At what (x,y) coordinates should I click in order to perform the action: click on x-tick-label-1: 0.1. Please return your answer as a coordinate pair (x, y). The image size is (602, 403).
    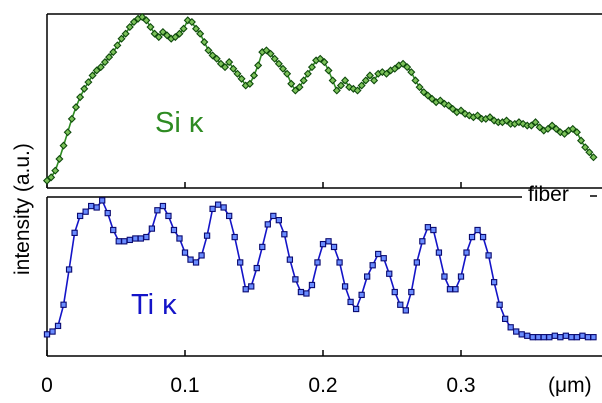
    Looking at the image, I should click on (184, 385).